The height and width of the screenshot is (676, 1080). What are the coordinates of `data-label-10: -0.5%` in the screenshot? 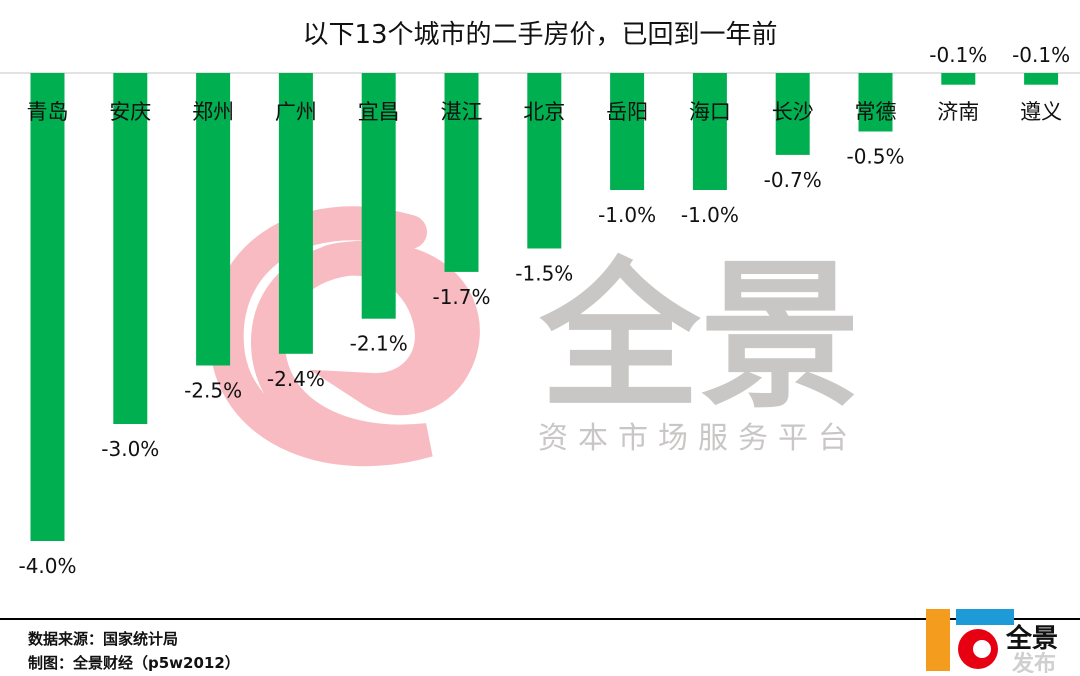 It's located at (875, 157).